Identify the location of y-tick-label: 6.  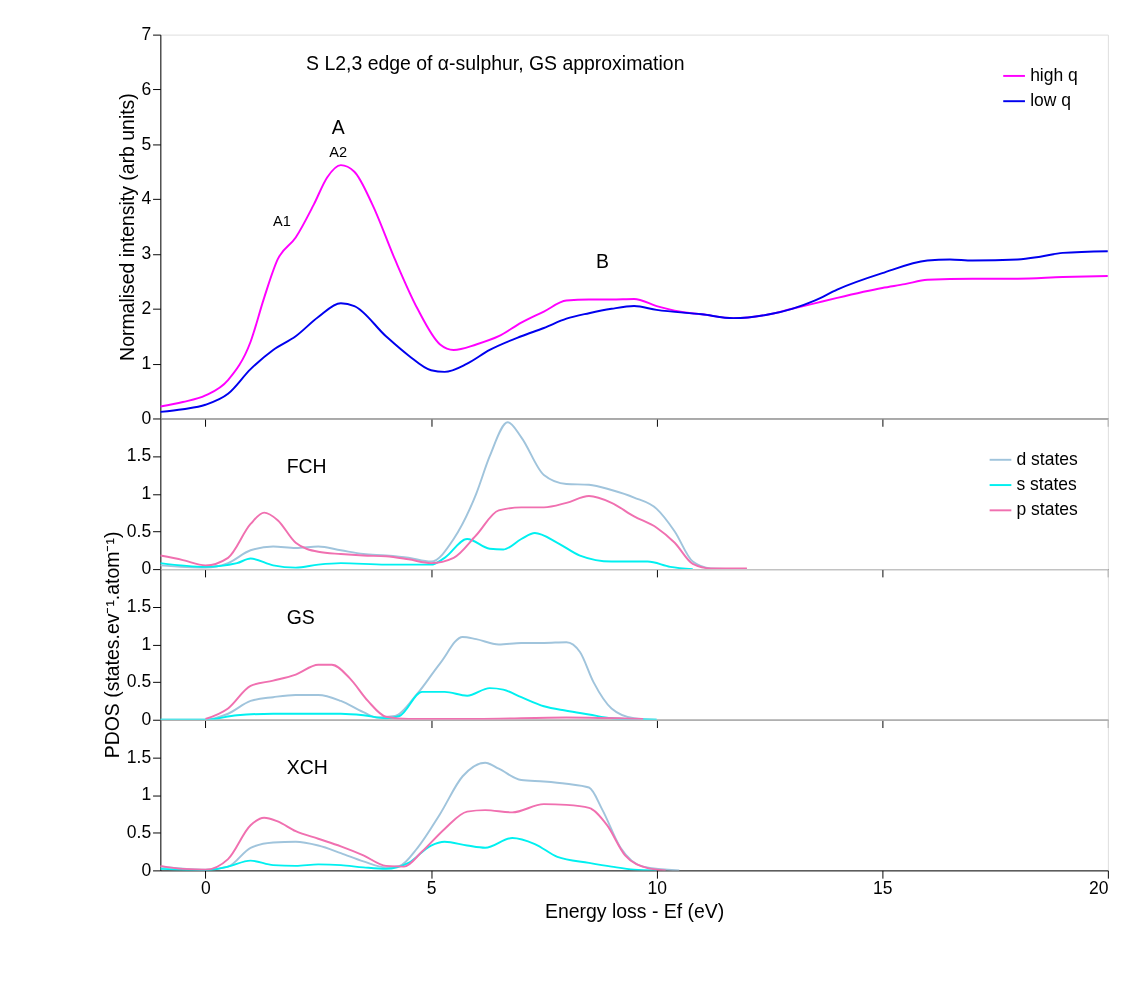
(146, 88).